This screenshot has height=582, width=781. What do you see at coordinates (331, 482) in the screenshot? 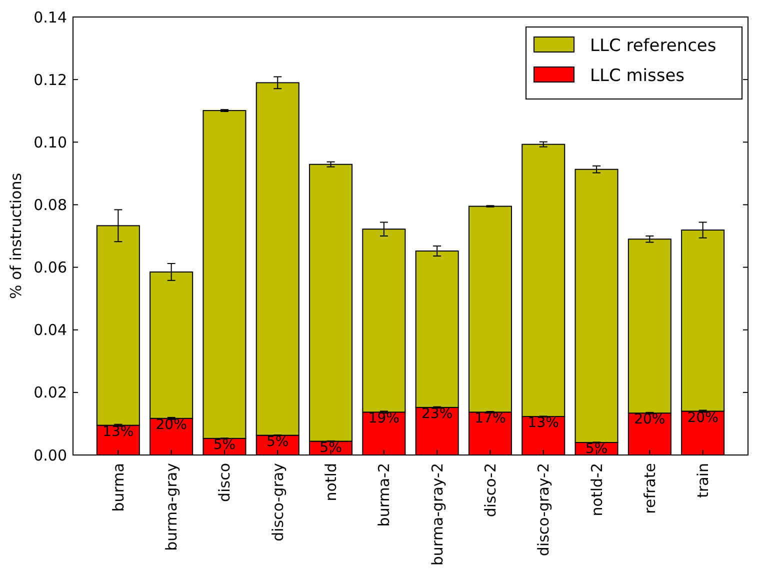
I see `x-tick-label: notld` at bounding box center [331, 482].